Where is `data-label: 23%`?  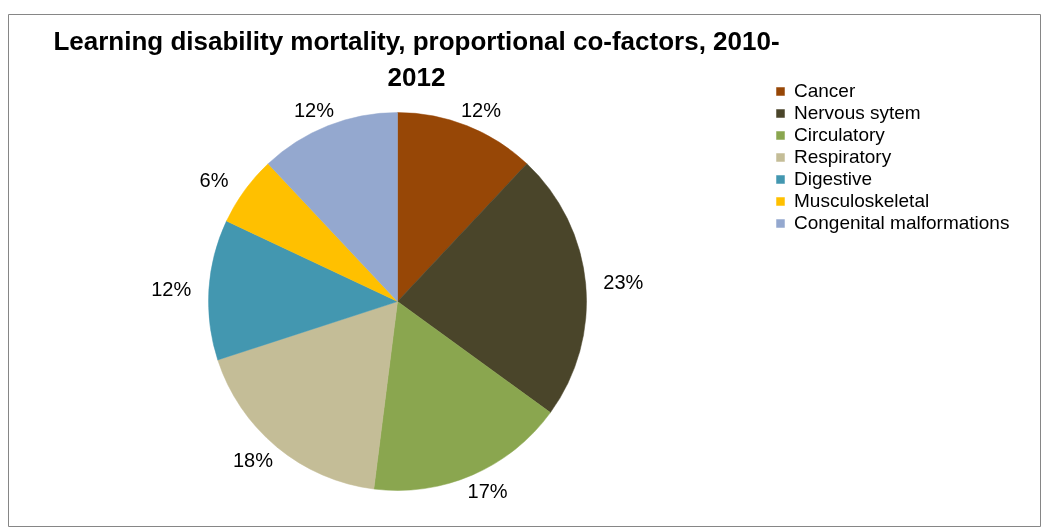
data-label: 23% is located at coordinates (623, 282).